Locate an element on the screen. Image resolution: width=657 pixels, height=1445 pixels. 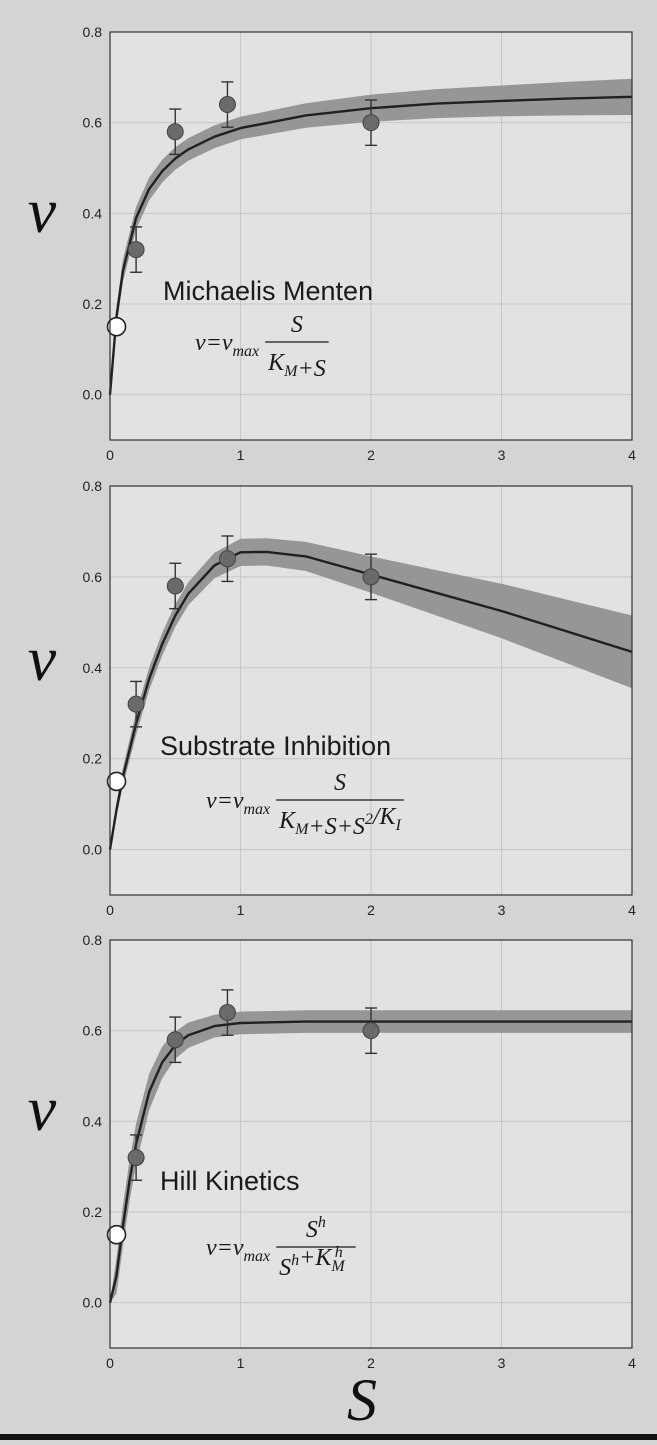
equation-numerator: Sh is located at coordinates (316, 1228).